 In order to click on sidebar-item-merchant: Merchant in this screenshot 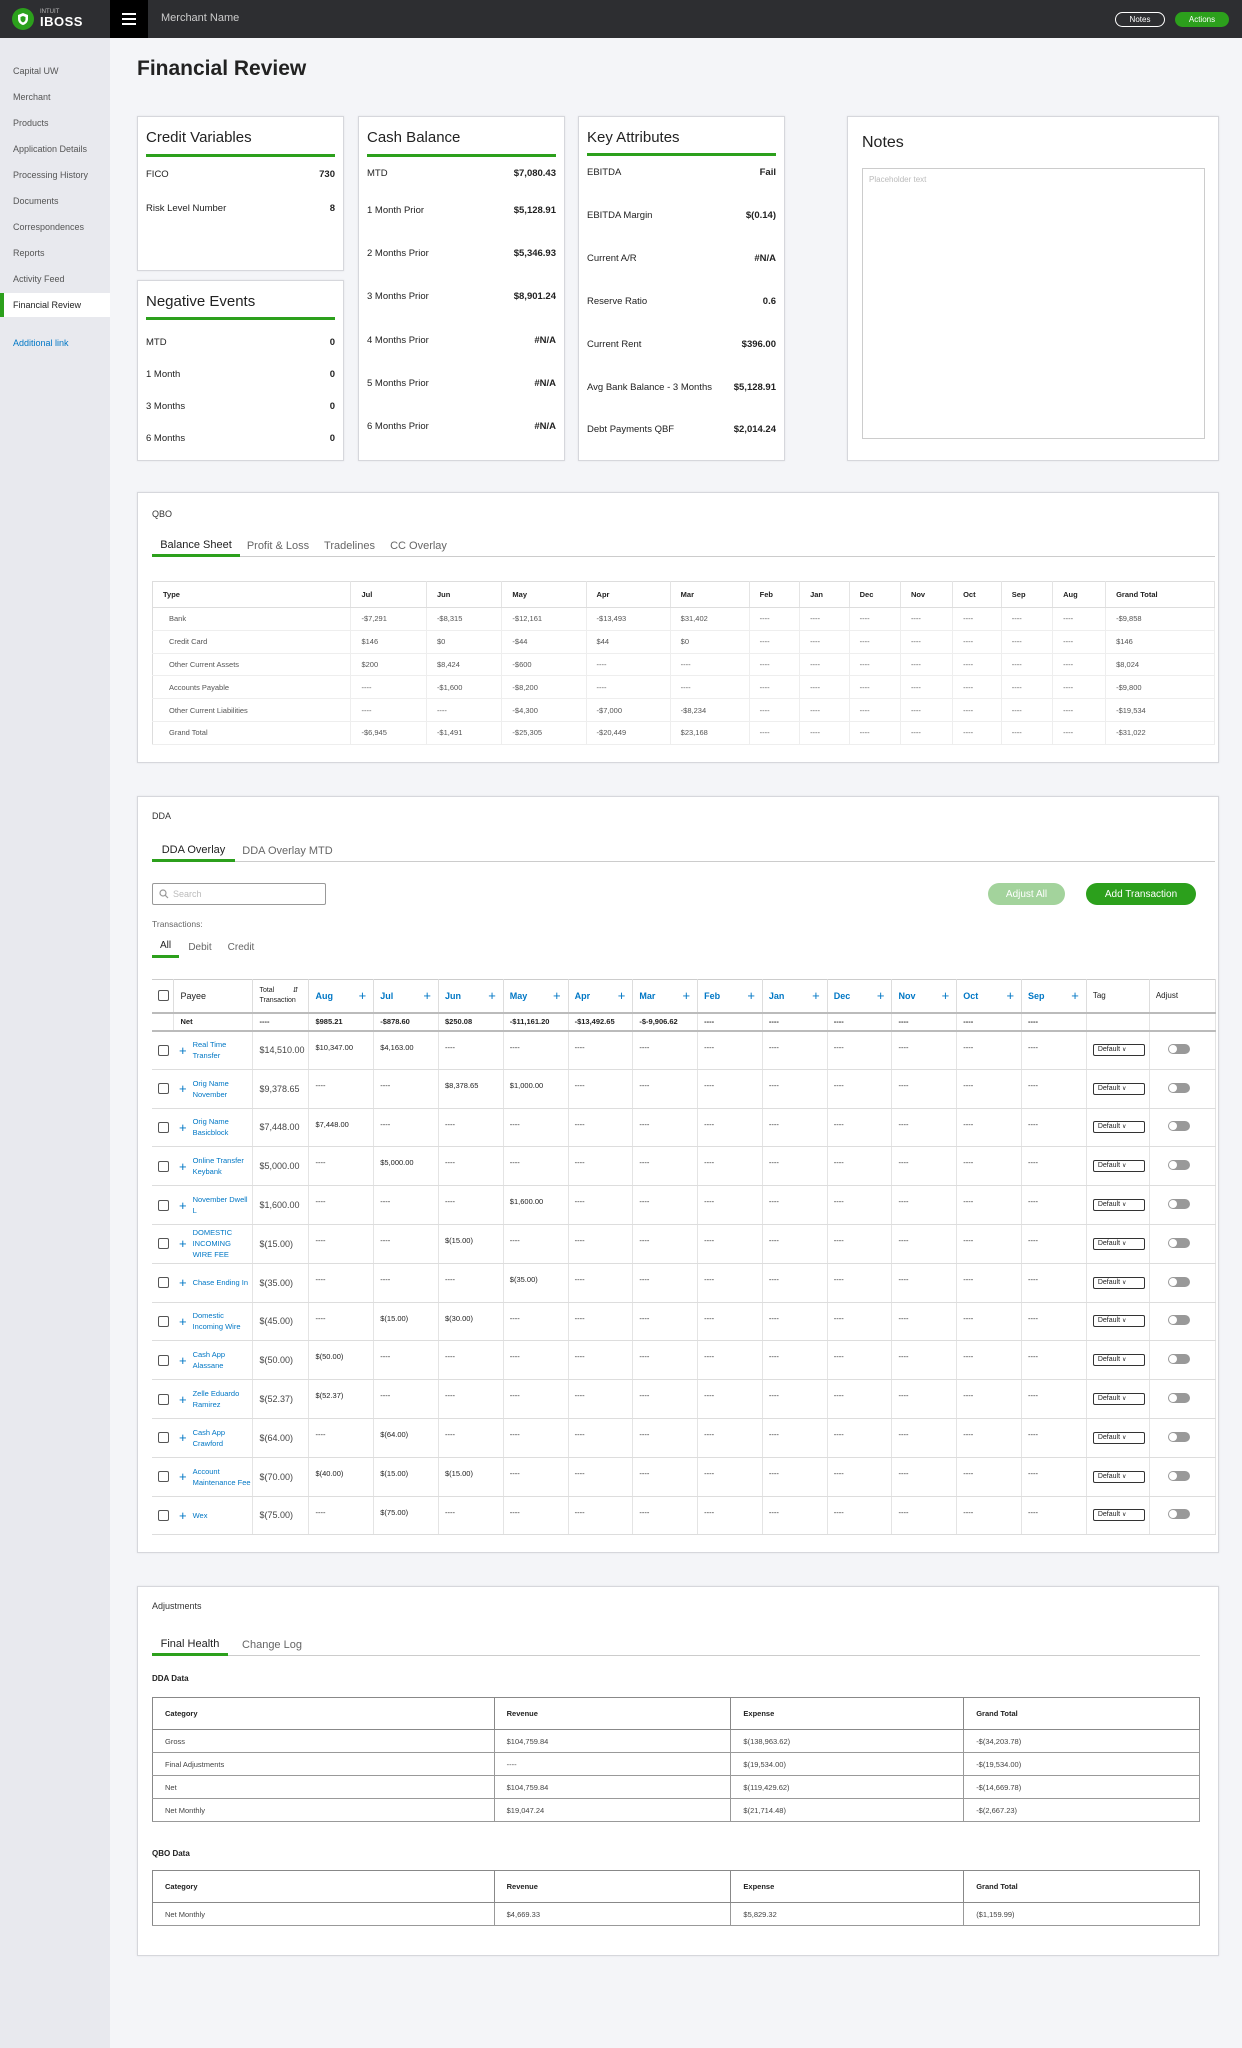, I will do `click(32, 97)`.